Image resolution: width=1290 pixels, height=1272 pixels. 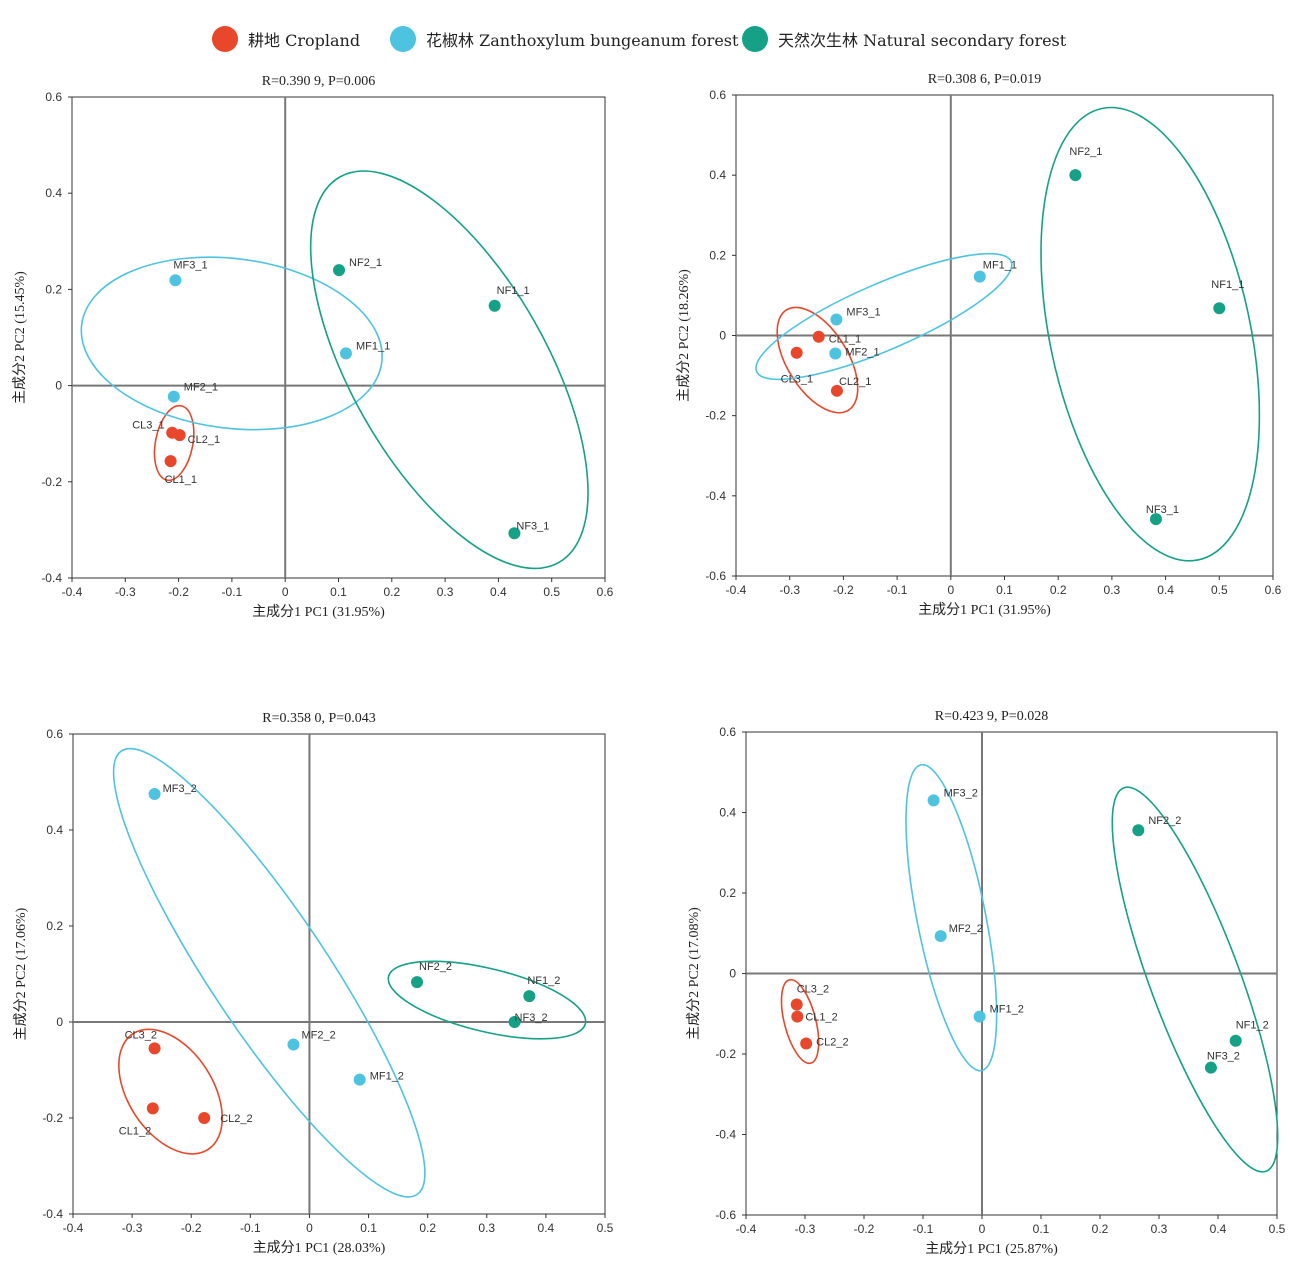 What do you see at coordinates (1227, 285) in the screenshot?
I see `sample-label: NF1_1` at bounding box center [1227, 285].